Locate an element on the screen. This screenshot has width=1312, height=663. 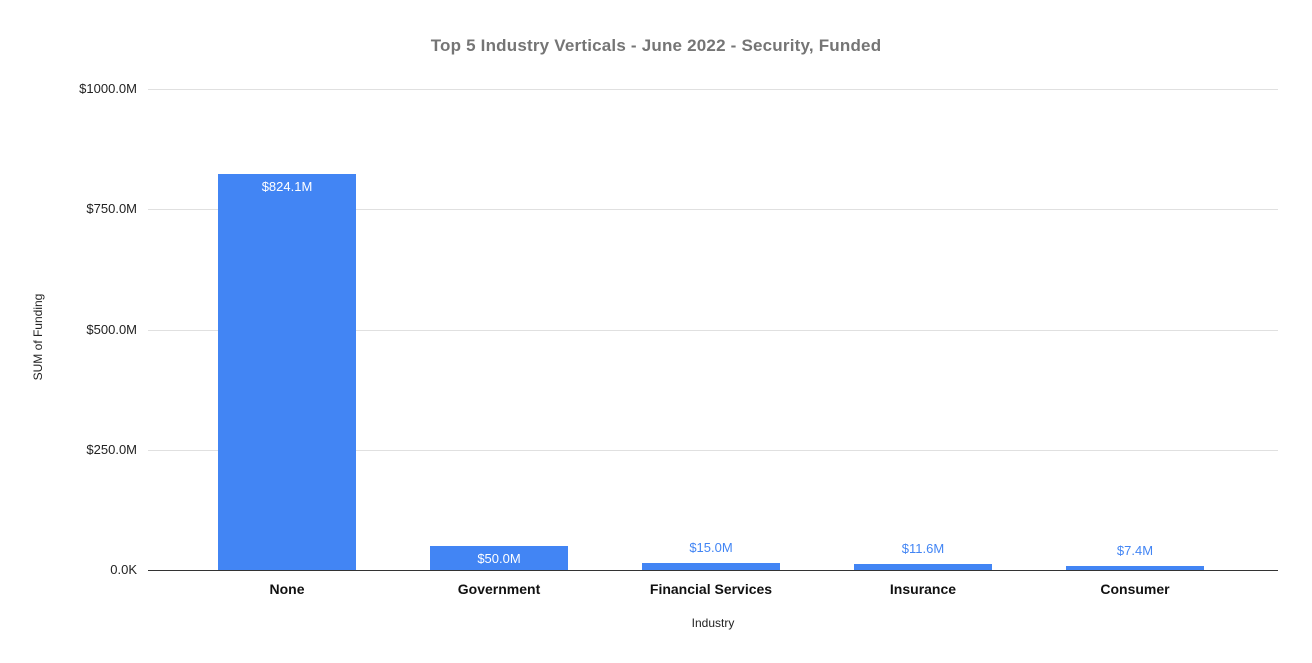
x-axis-baseline is located at coordinates (713, 570).